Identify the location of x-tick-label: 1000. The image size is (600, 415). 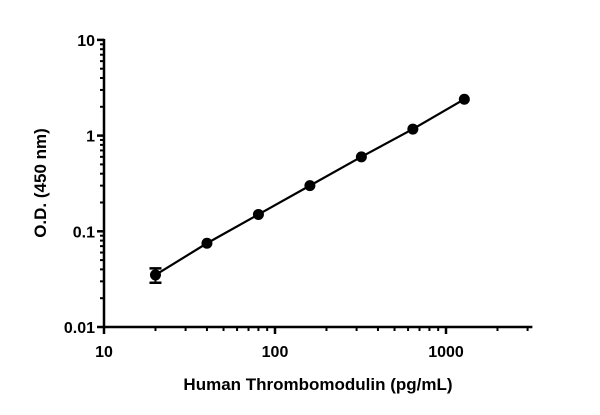
(446, 352).